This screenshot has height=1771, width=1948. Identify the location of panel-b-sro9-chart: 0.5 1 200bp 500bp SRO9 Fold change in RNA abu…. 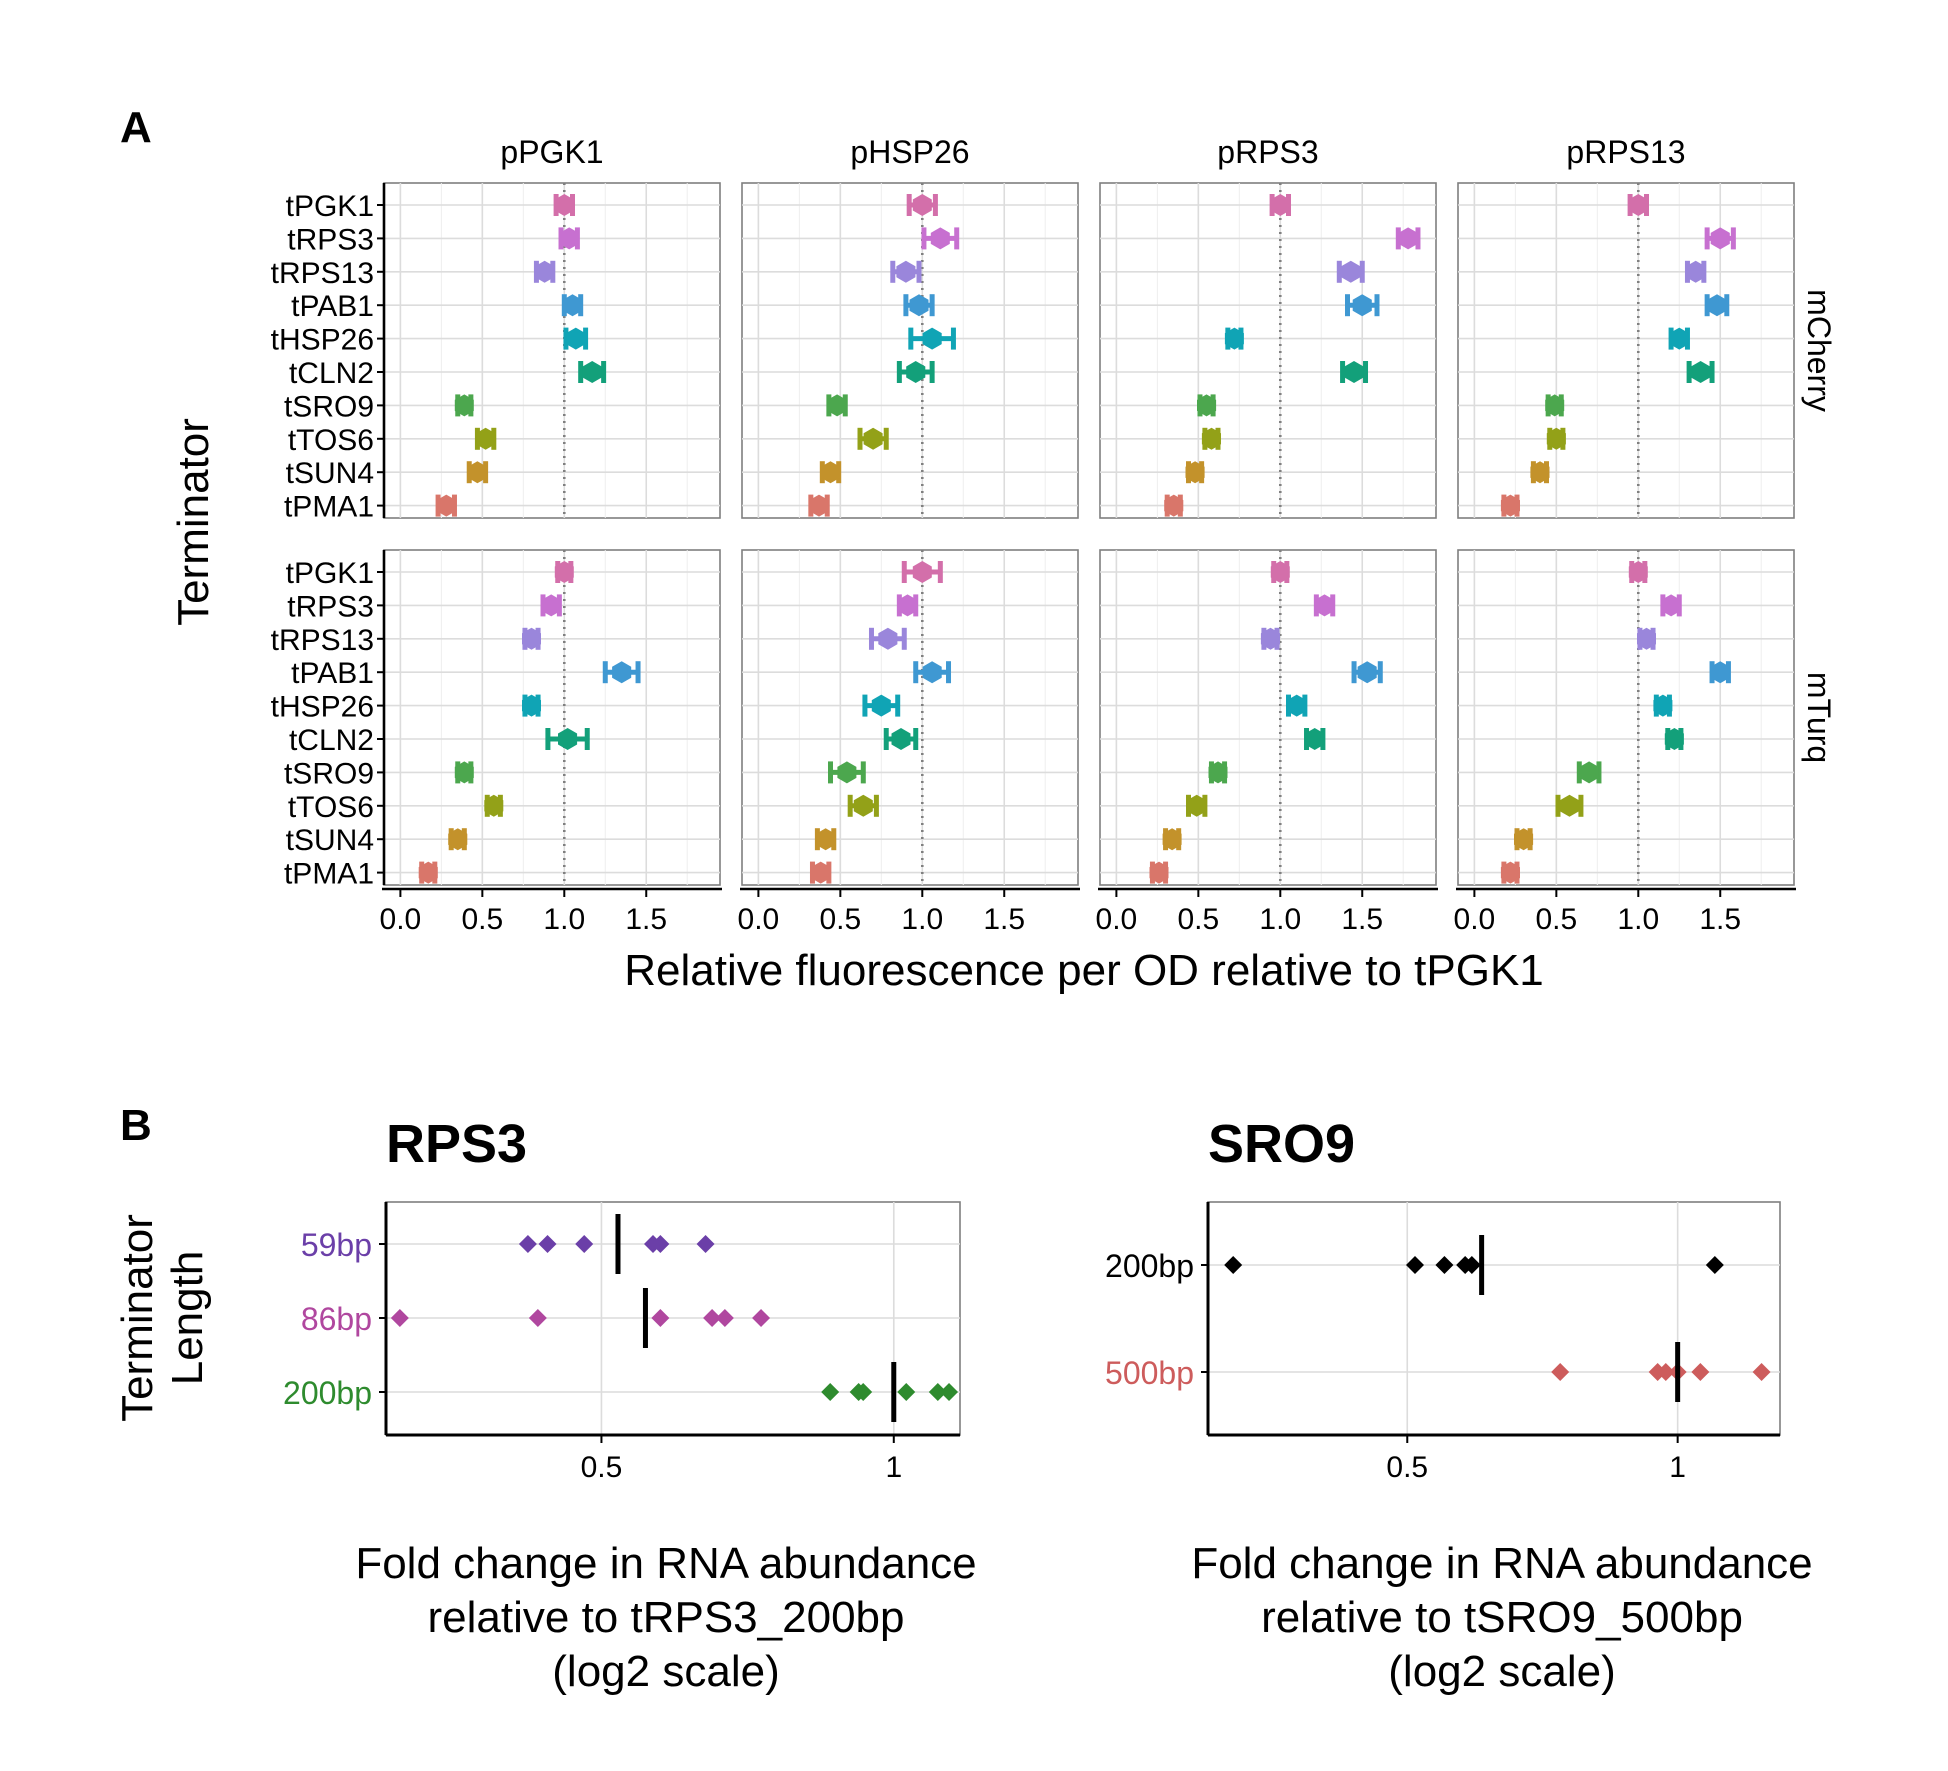
(1459, 1405).